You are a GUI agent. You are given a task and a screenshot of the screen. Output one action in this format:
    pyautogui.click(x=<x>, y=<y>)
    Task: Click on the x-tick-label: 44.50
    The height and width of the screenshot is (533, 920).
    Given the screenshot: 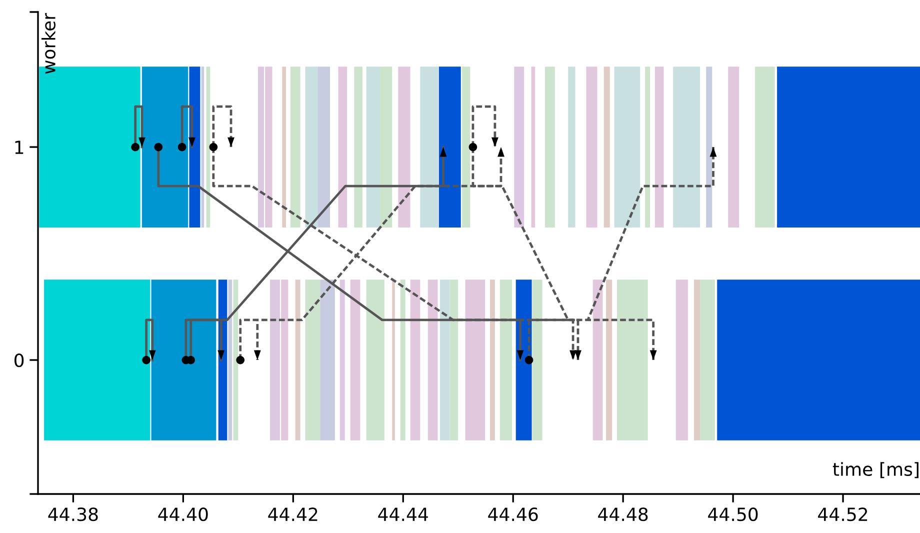 What is the action you would take?
    pyautogui.click(x=733, y=515)
    